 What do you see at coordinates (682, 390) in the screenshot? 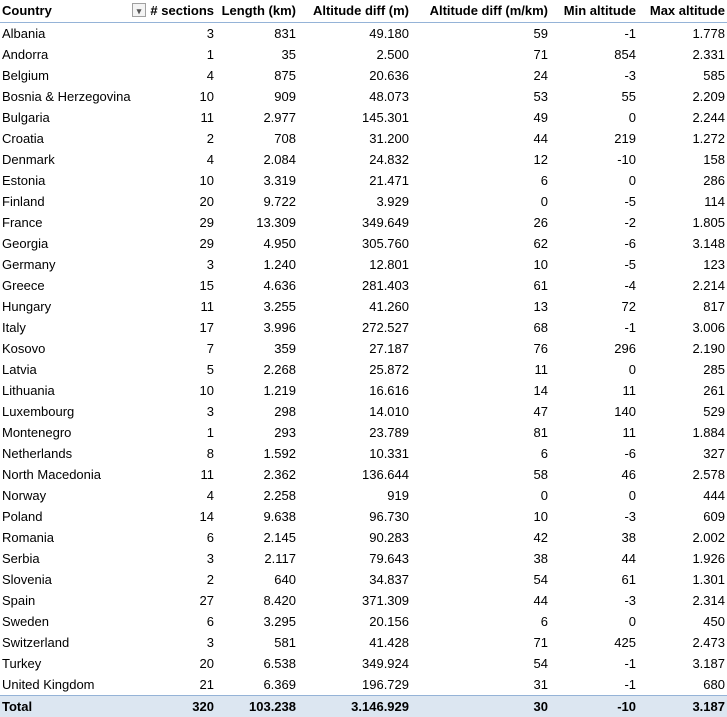
I see `cell-max-altitude: 261` at bounding box center [682, 390].